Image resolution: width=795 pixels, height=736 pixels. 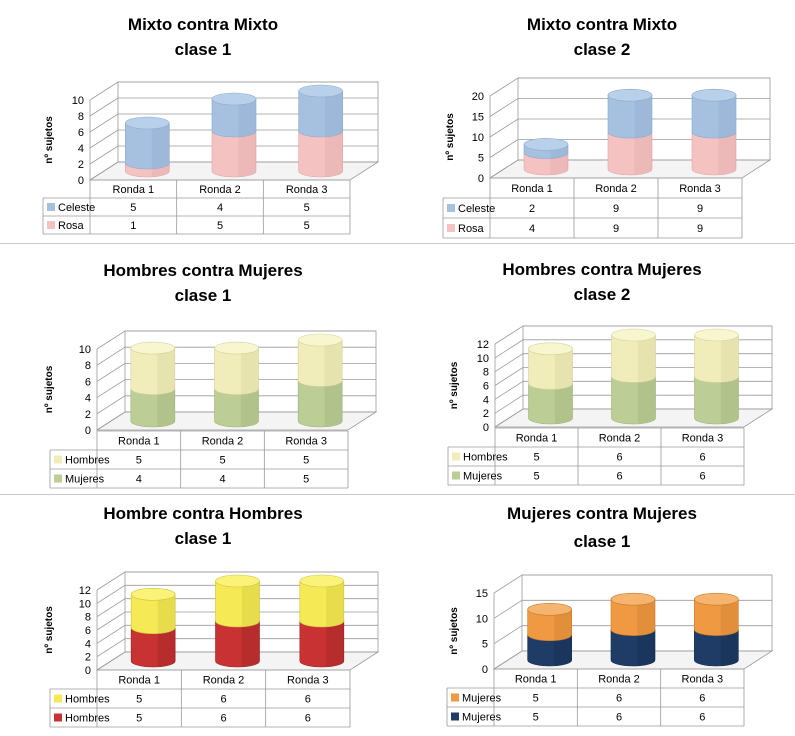 What do you see at coordinates (71, 226) in the screenshot?
I see `legend-label: Rosa` at bounding box center [71, 226].